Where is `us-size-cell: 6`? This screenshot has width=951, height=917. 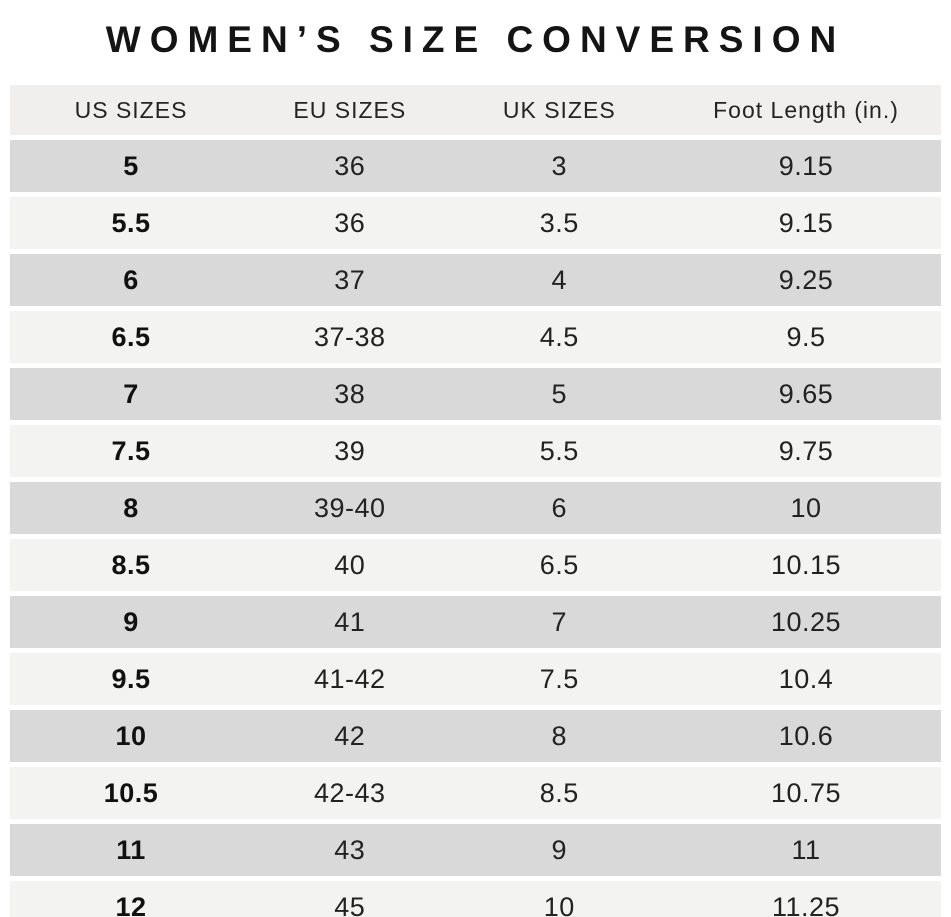
us-size-cell: 6 is located at coordinates (131, 280).